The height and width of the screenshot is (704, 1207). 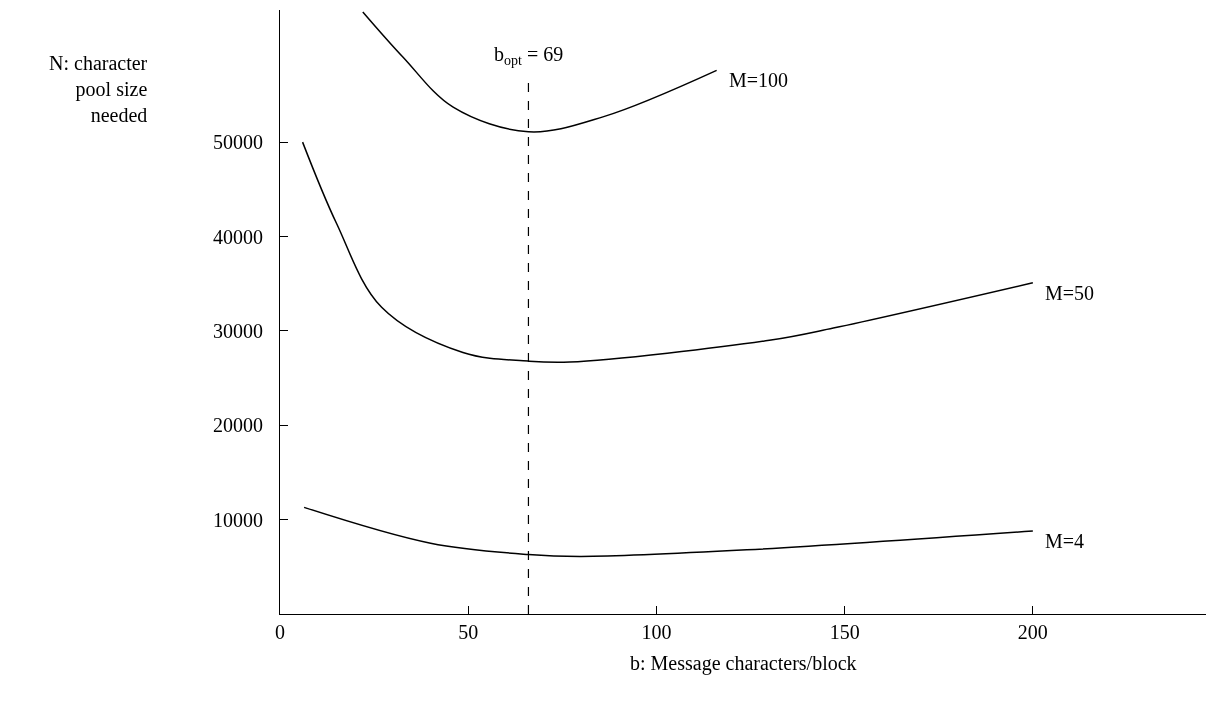 What do you see at coordinates (1065, 541) in the screenshot?
I see `series-label: M=4` at bounding box center [1065, 541].